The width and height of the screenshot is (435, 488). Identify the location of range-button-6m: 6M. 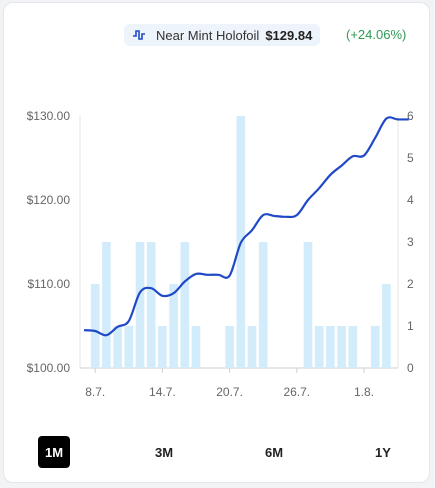
(274, 452).